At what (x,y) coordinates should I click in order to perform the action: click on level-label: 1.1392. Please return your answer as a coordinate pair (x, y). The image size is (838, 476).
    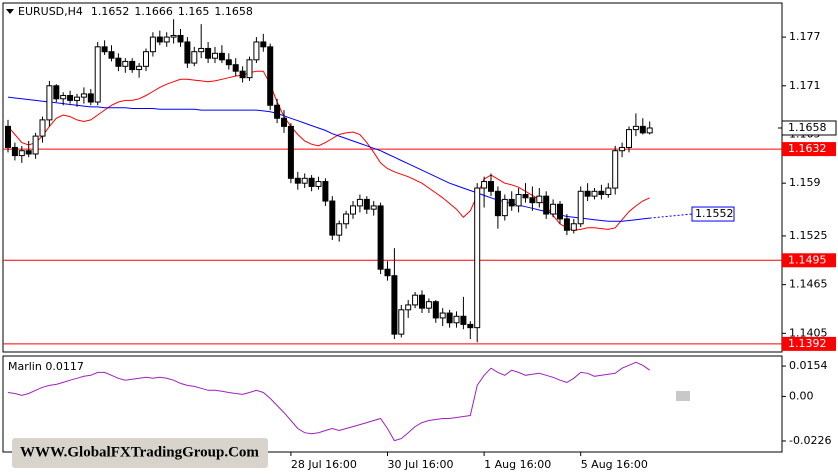
    Looking at the image, I should click on (807, 343).